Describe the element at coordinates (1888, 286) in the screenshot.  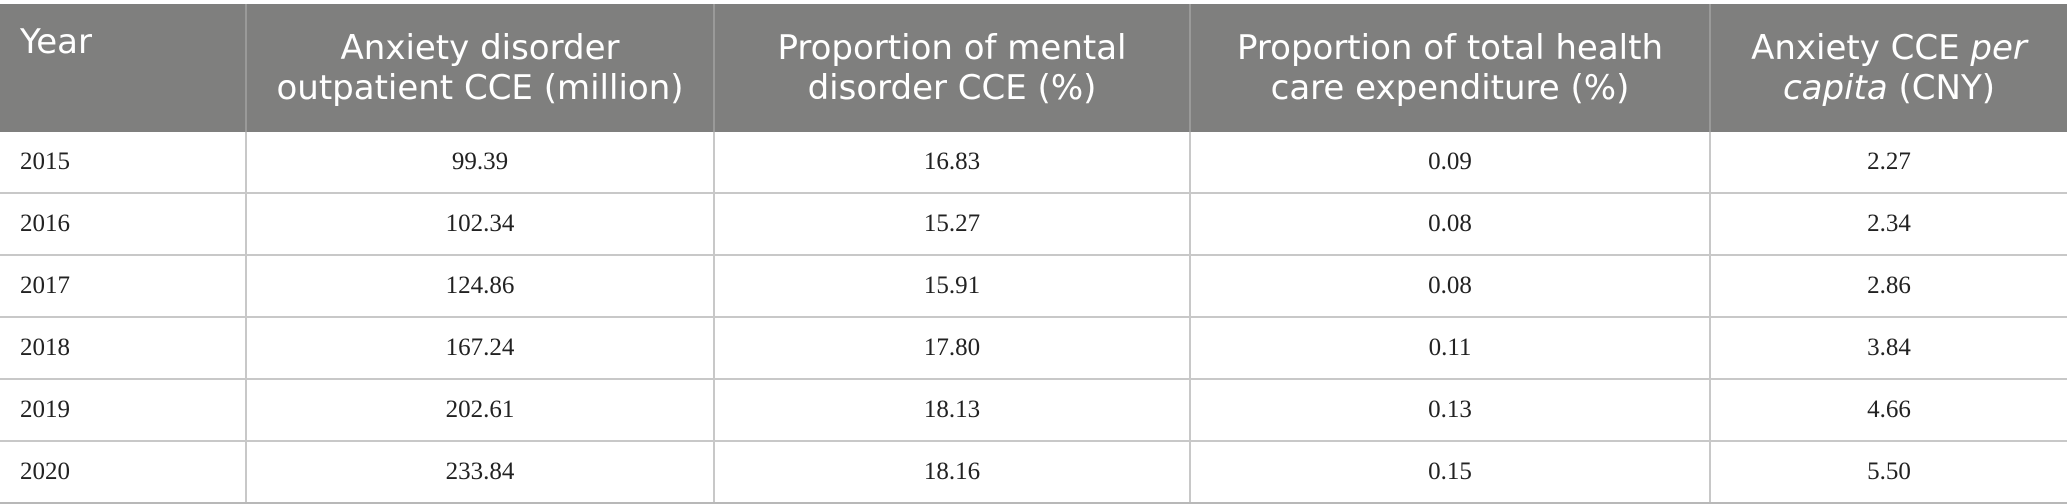
I see `cell-per-capita: 2.86` at that location.